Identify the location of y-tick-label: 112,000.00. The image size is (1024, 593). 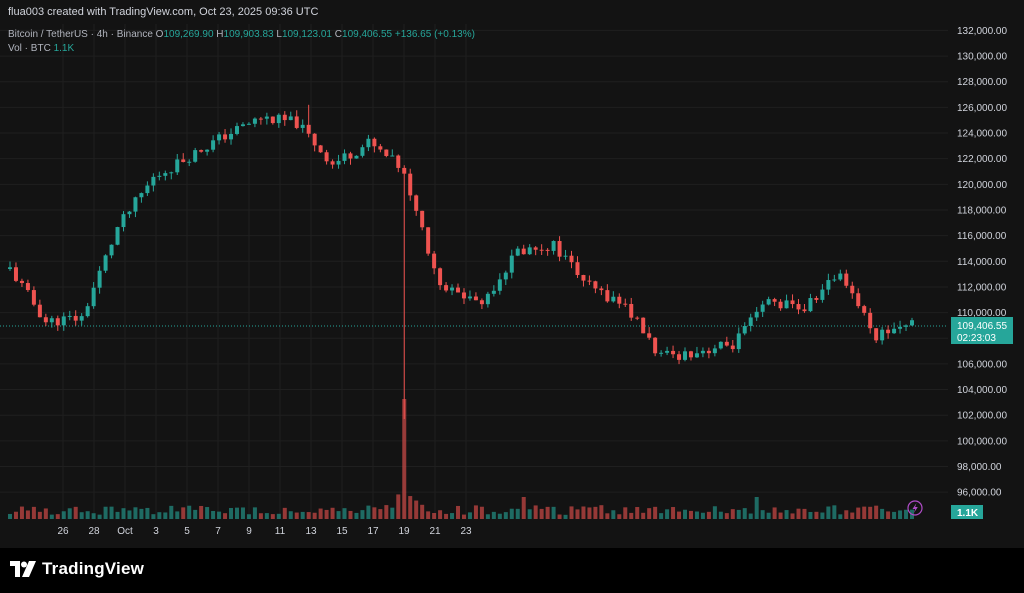
(982, 287).